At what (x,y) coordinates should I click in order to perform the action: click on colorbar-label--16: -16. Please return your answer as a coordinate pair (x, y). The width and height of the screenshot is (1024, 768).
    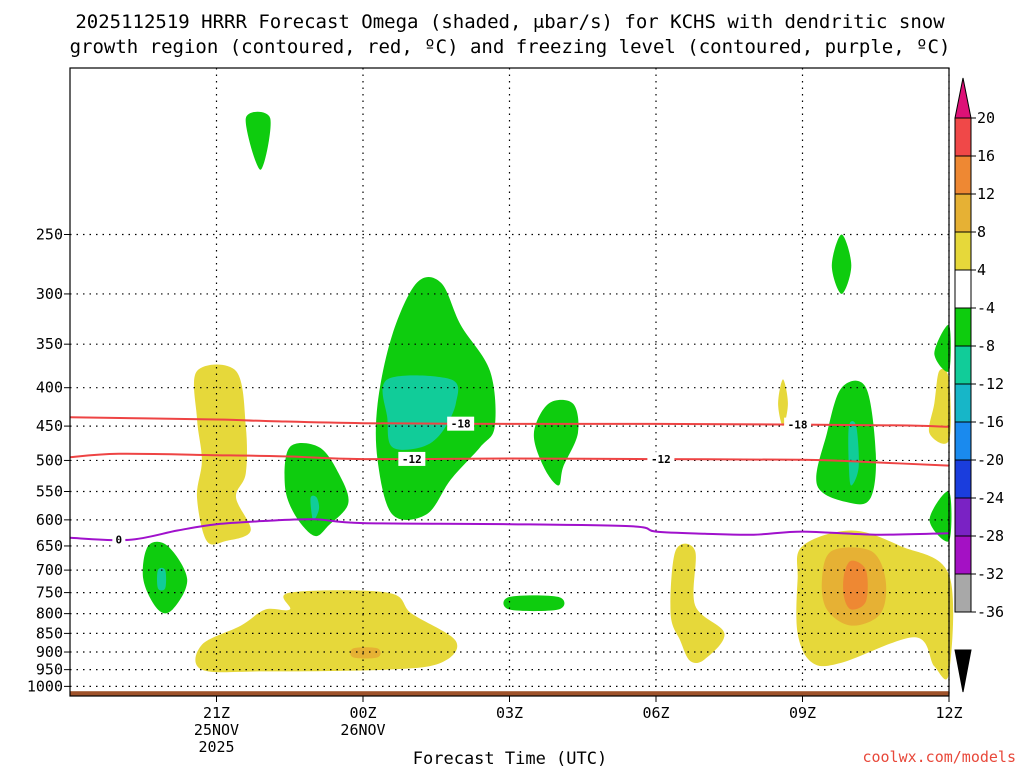
    Looking at the image, I should click on (990, 422).